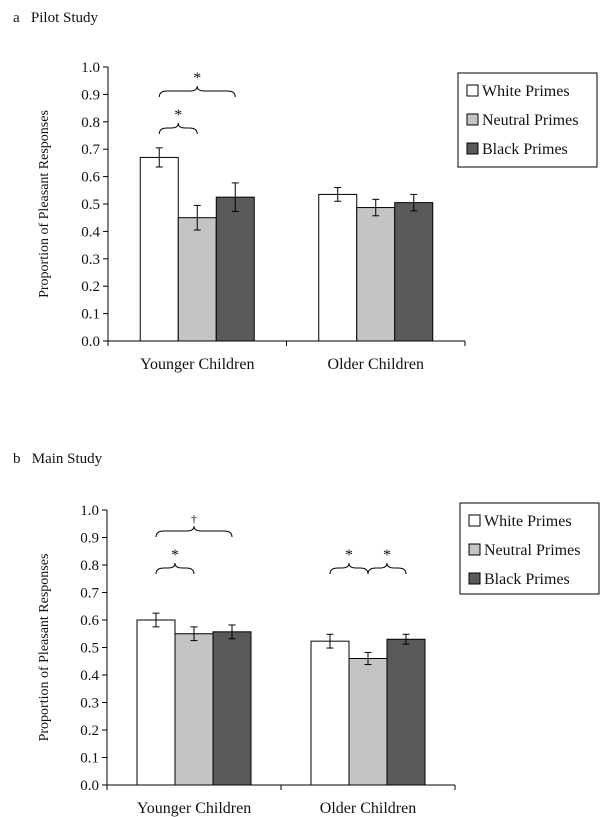 This screenshot has height=817, width=601. I want to click on significance-marker: †, so click(194, 519).